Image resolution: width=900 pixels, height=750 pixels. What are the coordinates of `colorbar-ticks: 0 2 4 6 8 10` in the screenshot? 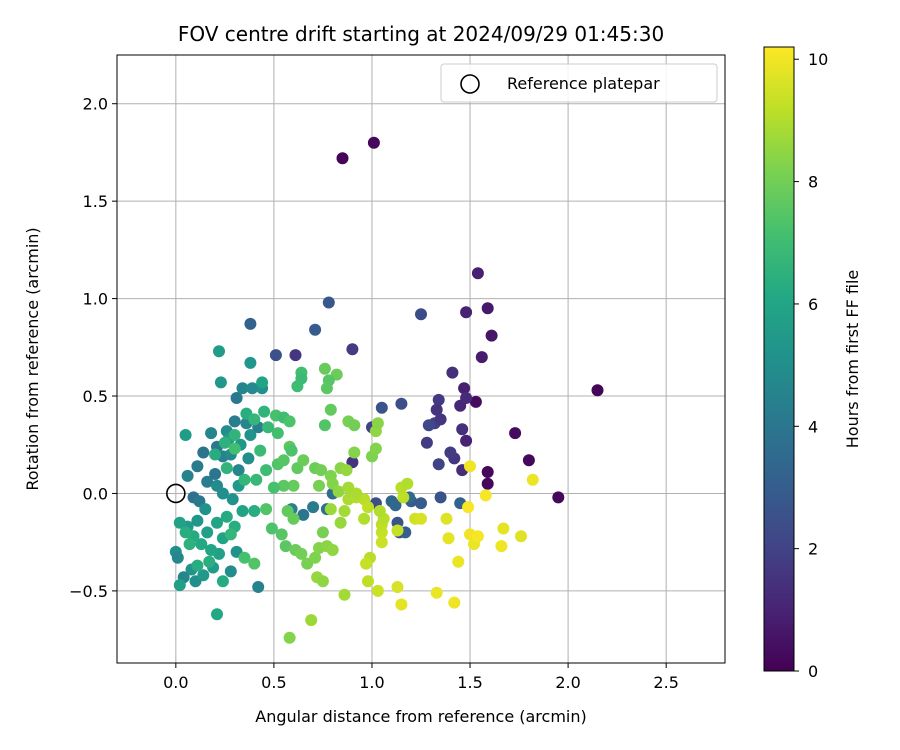 It's located at (811, 365).